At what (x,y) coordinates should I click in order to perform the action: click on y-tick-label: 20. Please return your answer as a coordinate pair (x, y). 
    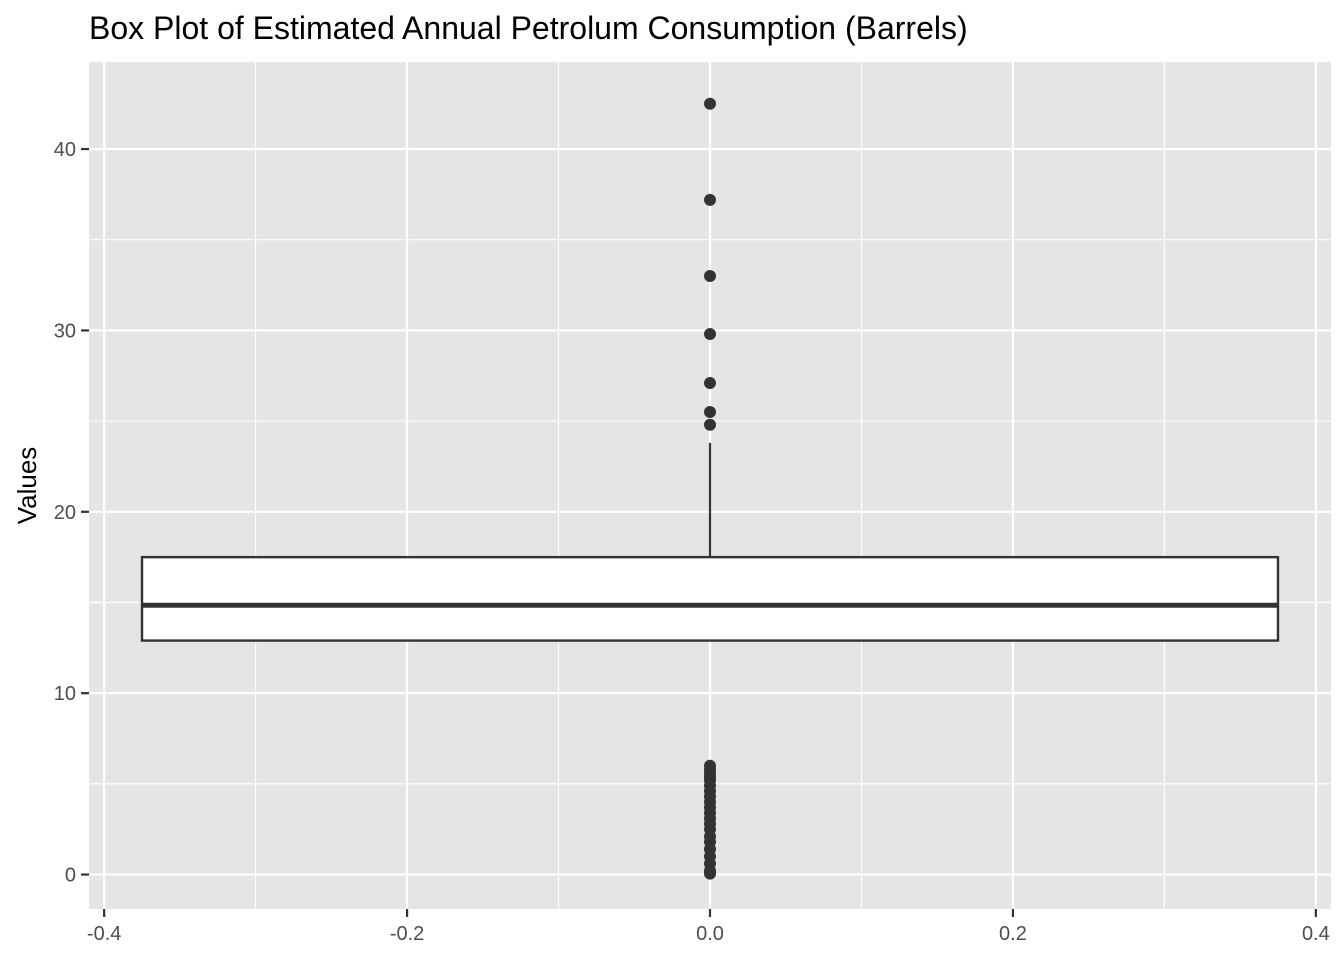
    Looking at the image, I should click on (65, 513).